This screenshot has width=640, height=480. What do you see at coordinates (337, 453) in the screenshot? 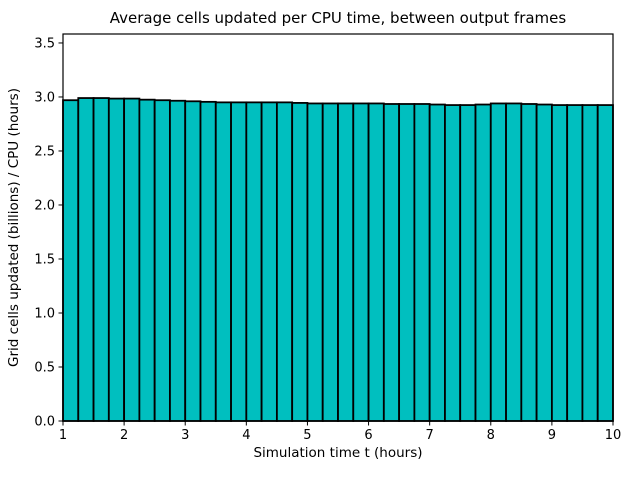
I see `x-axis-label: Simulation time t (hours)` at bounding box center [337, 453].